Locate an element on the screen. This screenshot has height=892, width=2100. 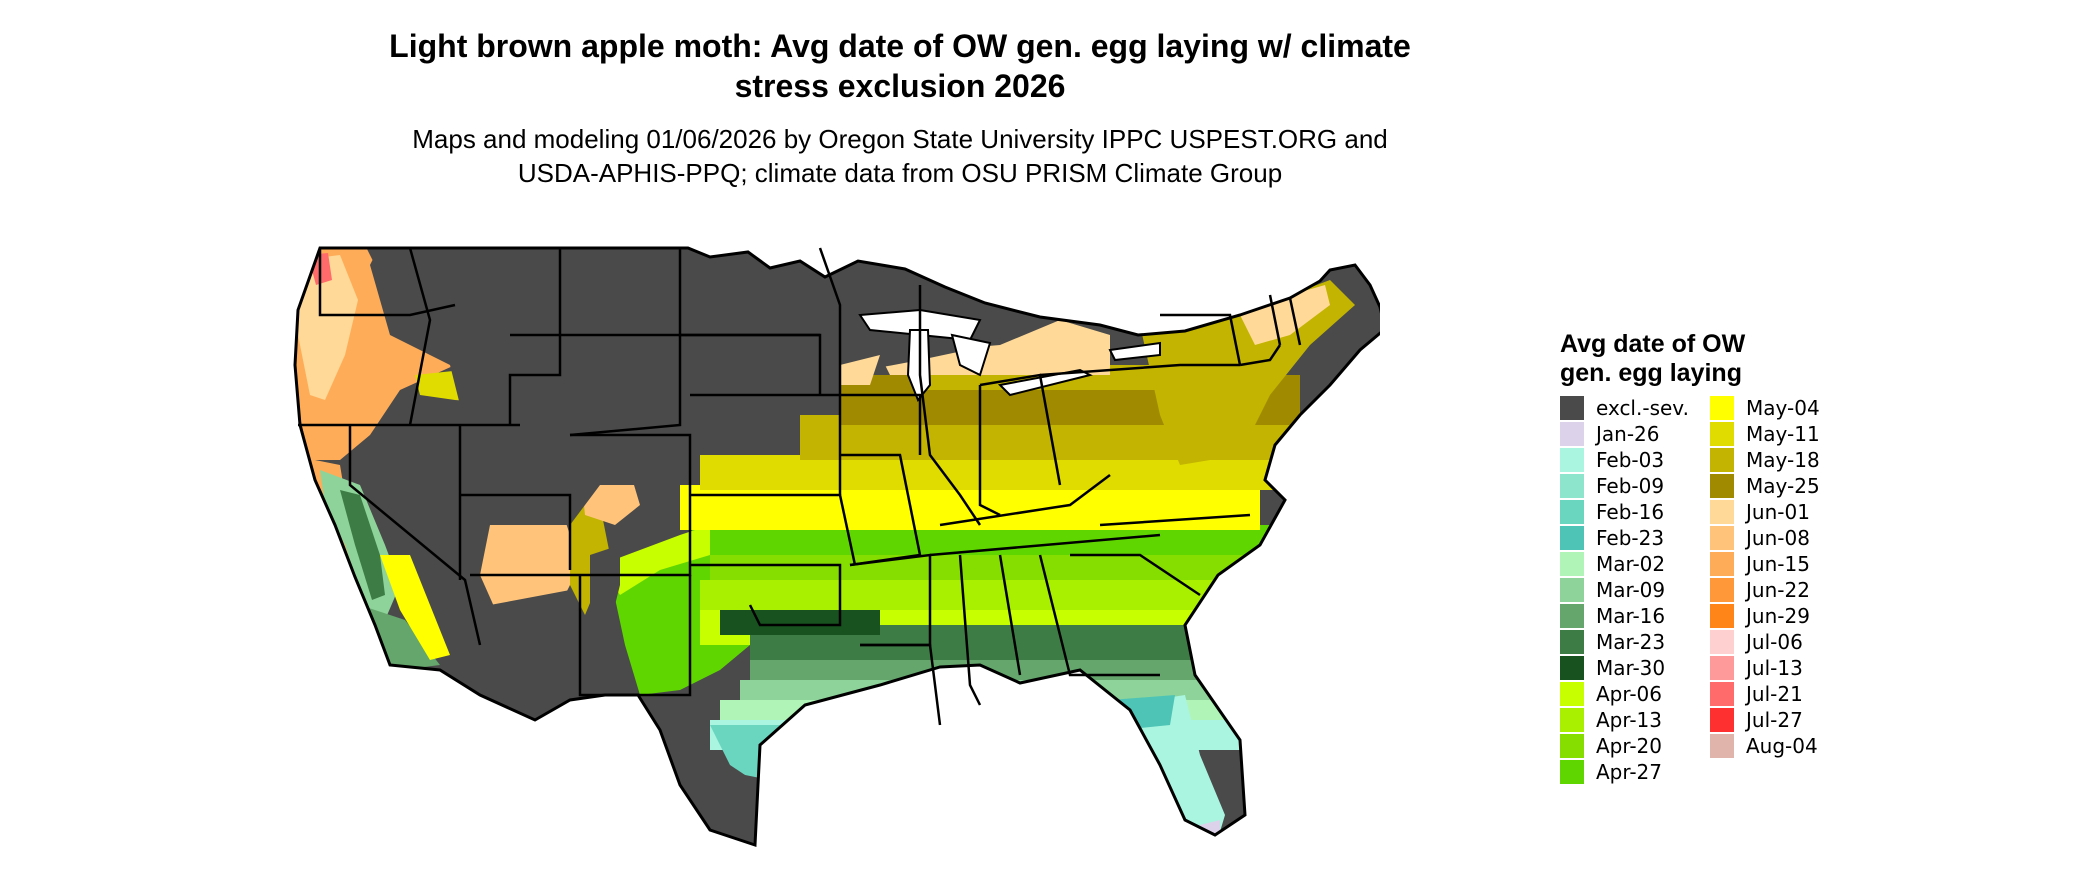
ia-border is located at coordinates (881, 424).